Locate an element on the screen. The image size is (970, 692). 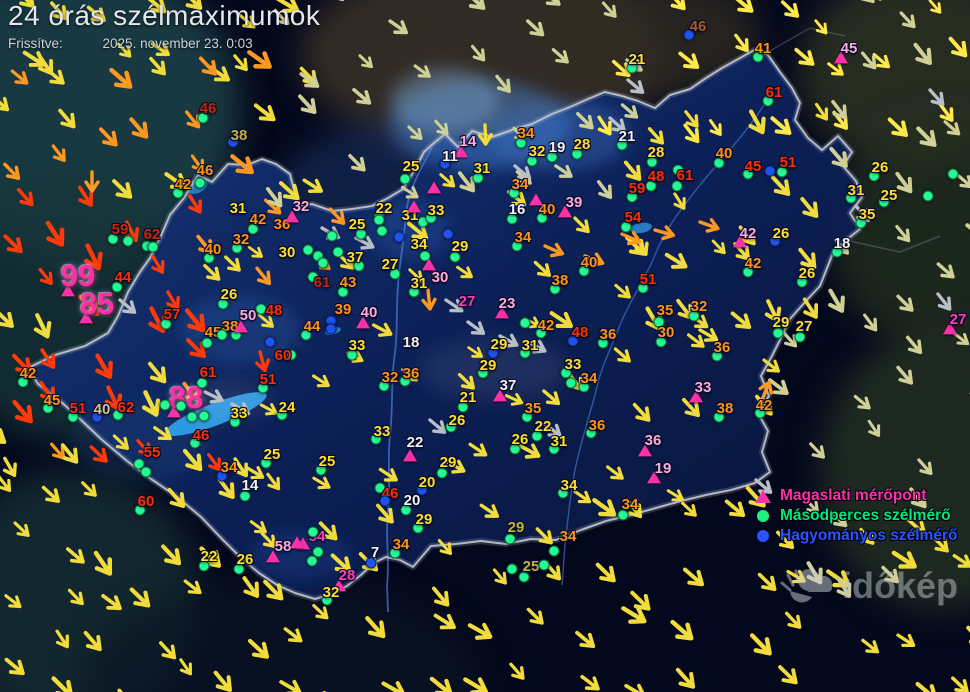
wind-speed-label: 58 is located at coordinates (283, 546).